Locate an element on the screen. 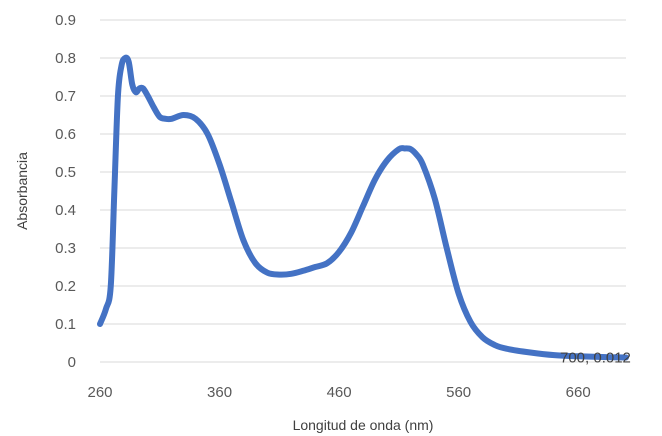 The image size is (662, 436). x-tick-label: 260 is located at coordinates (99, 392).